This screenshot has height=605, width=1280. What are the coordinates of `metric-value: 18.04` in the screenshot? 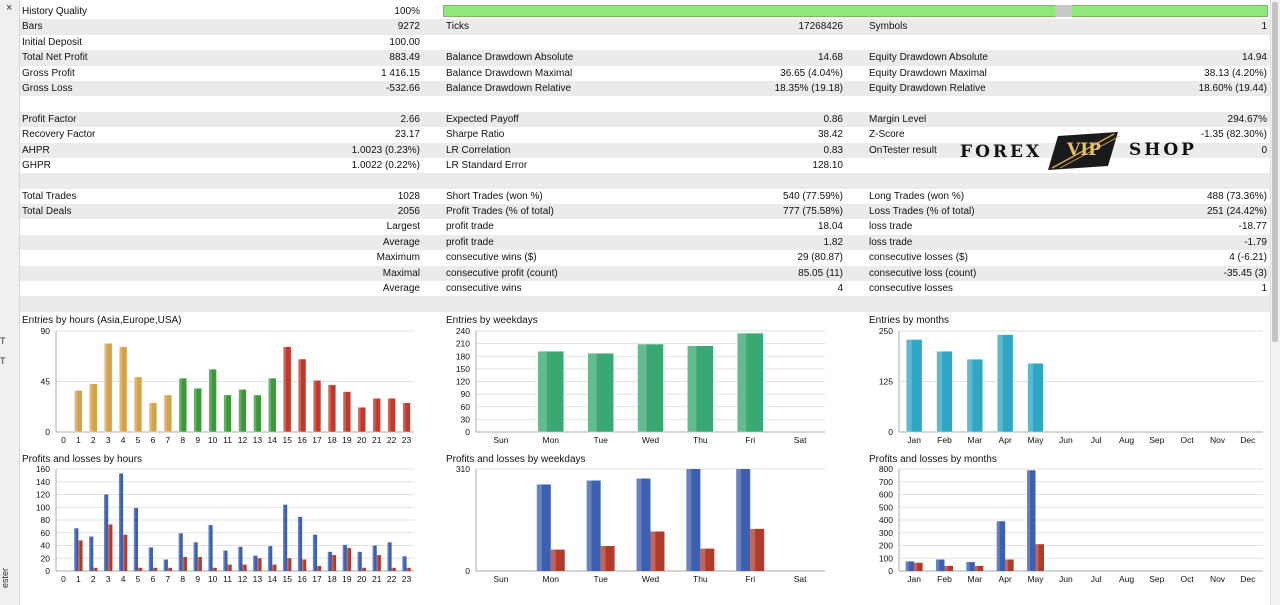 It's located at (830, 227).